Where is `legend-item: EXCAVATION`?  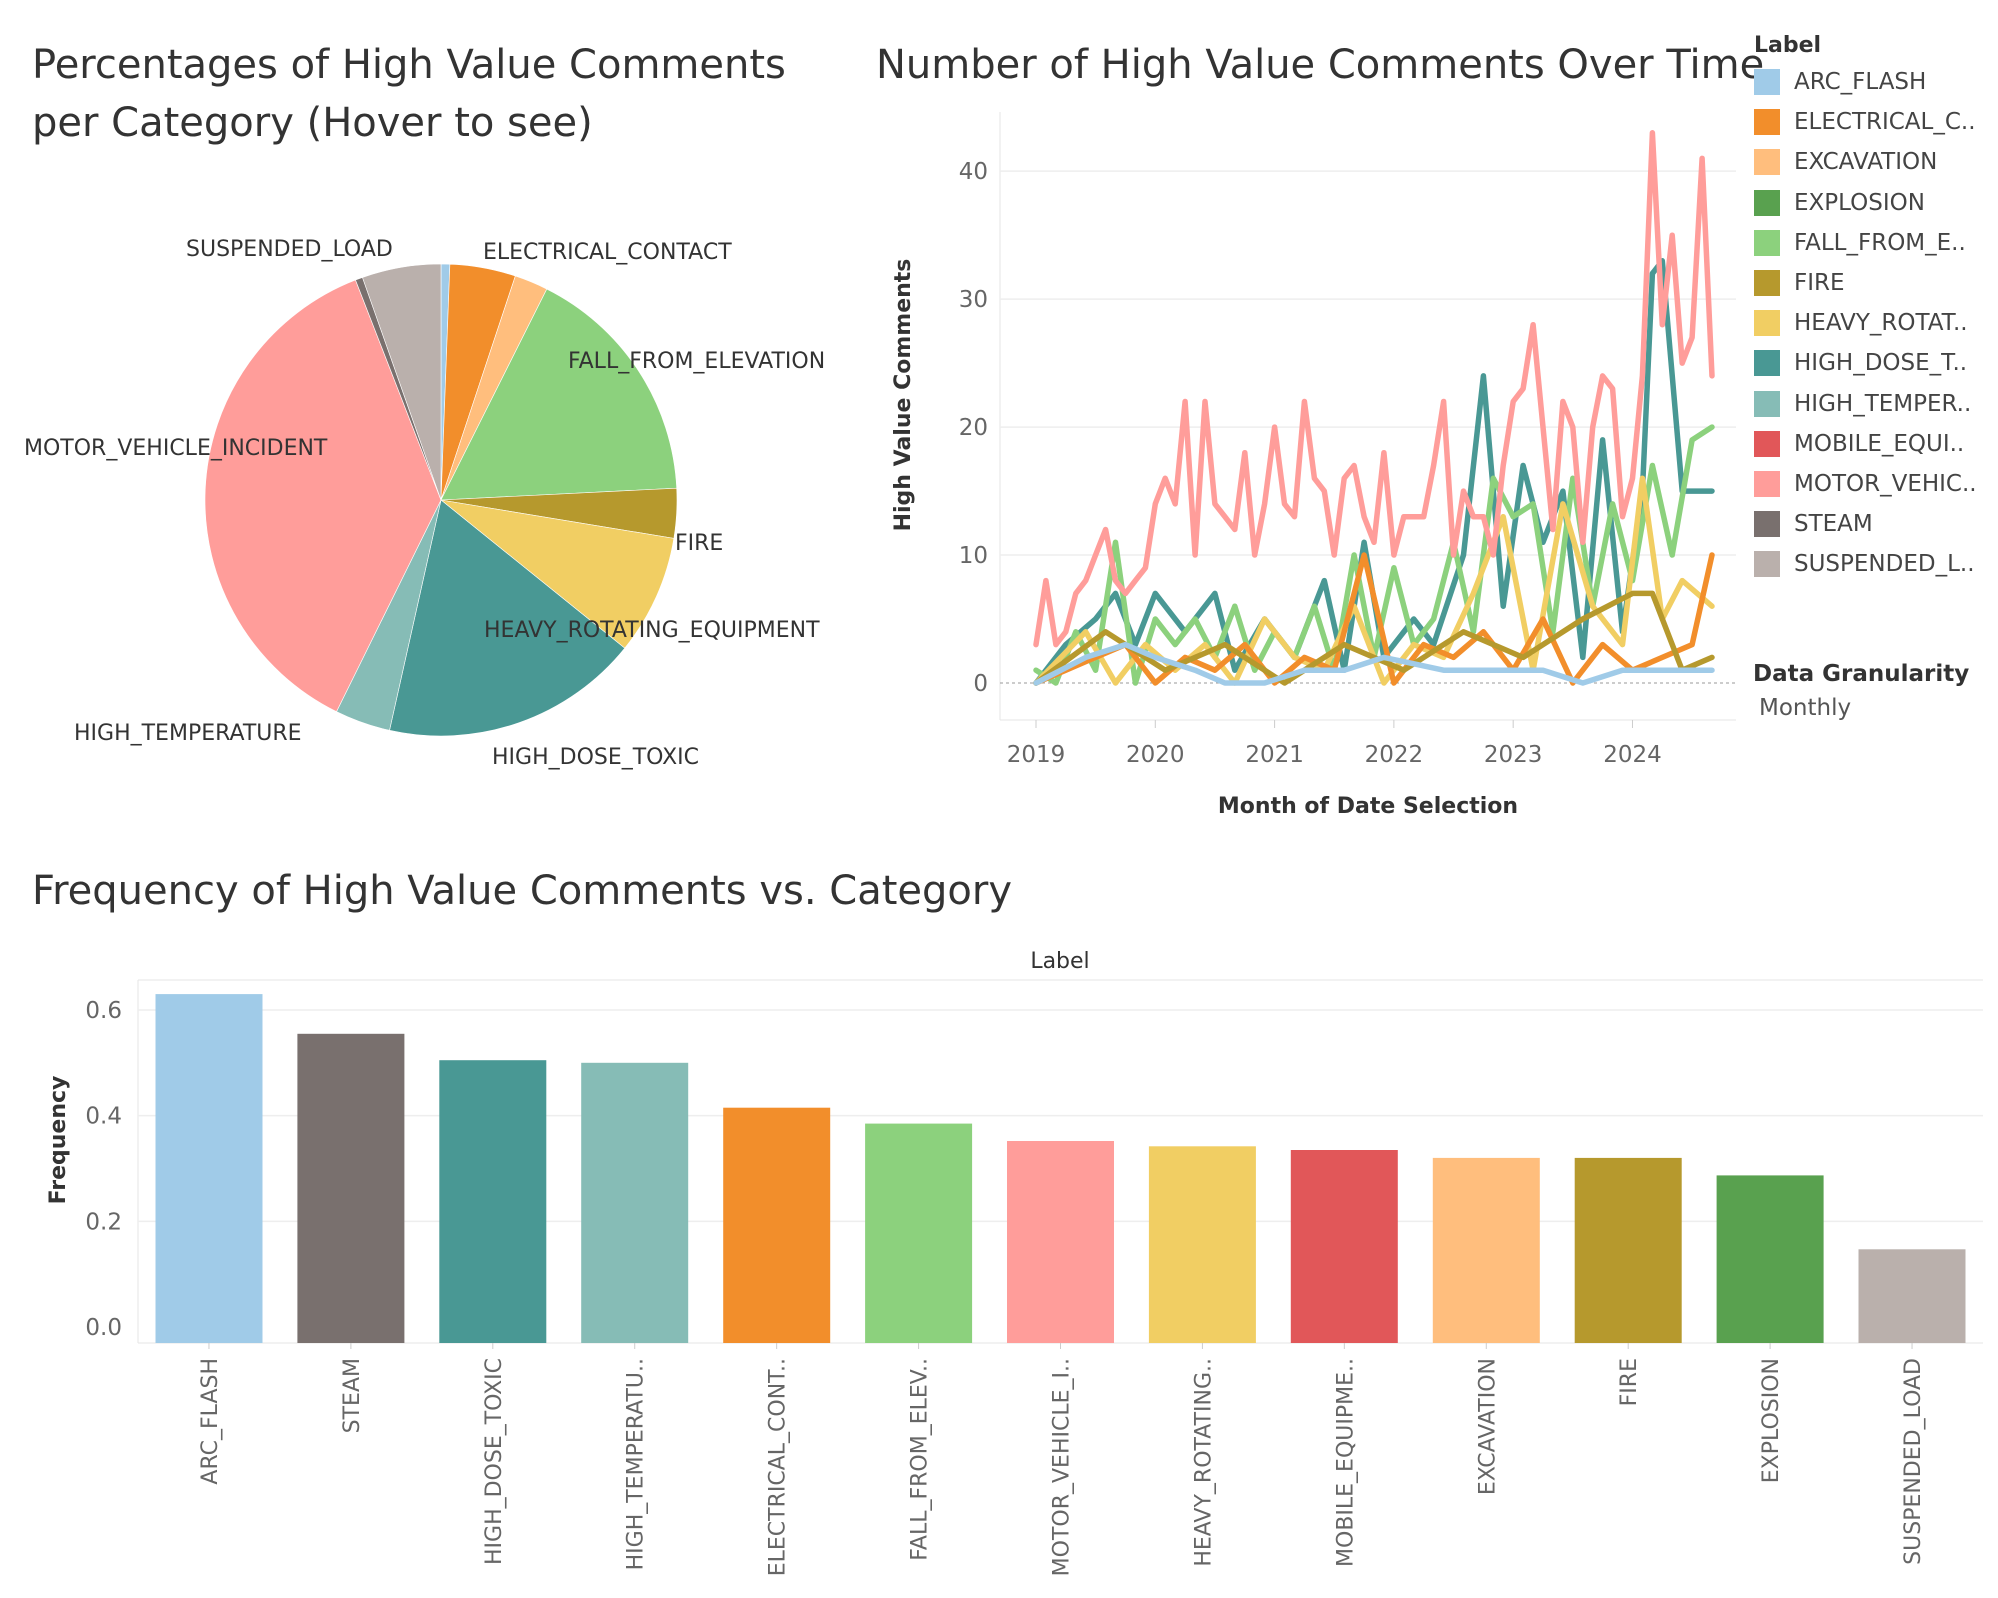
legend-item: EXCAVATION is located at coordinates (1874, 162).